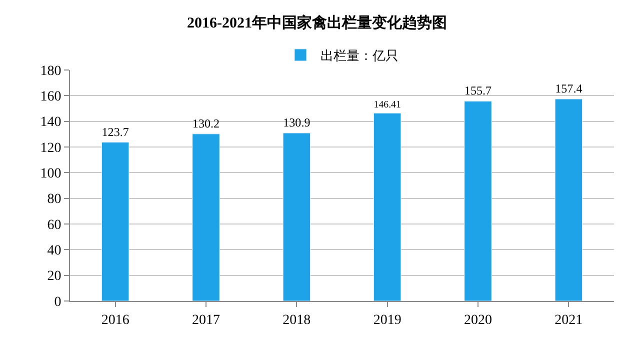  Describe the element at coordinates (115, 320) in the screenshot. I see `x-tick-label: 2016` at that location.